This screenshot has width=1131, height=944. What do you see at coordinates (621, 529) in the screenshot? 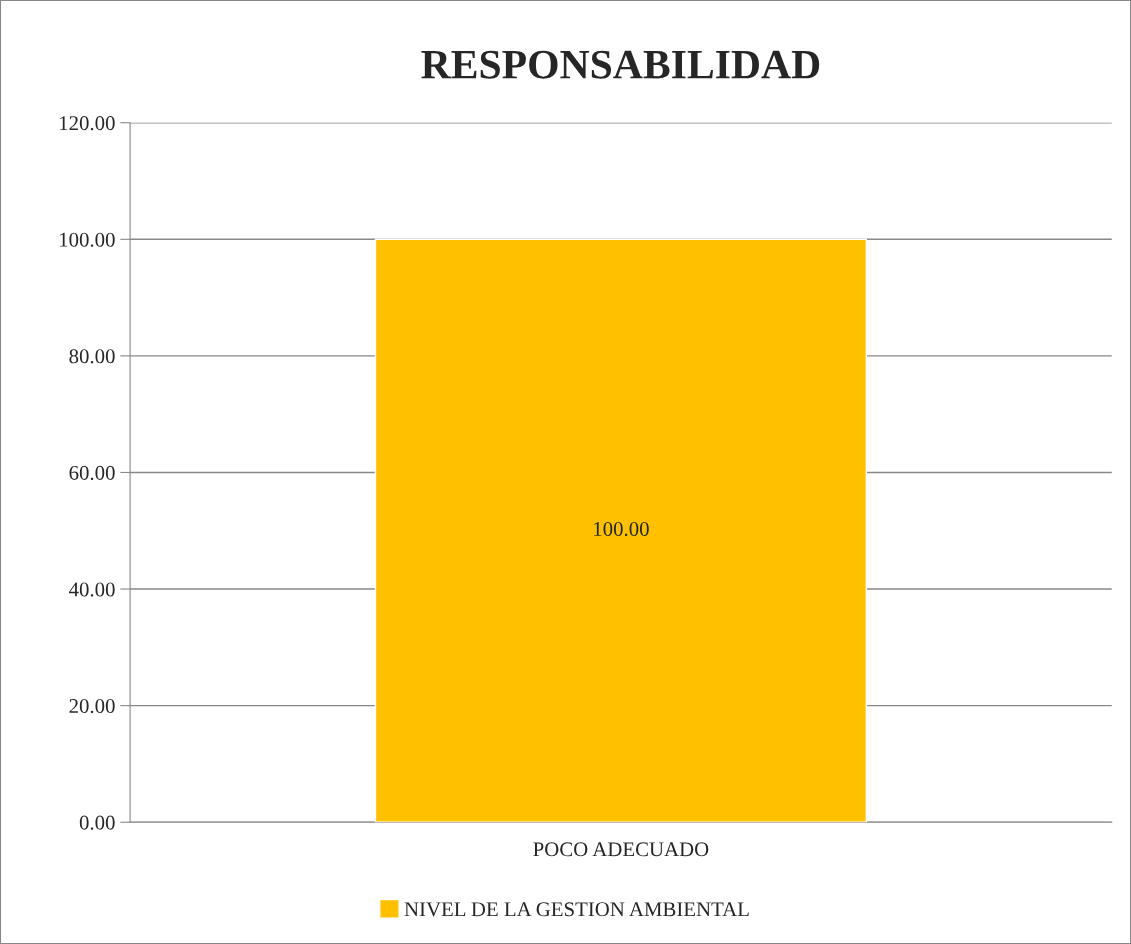
I see `data-label: 100.00` at bounding box center [621, 529].